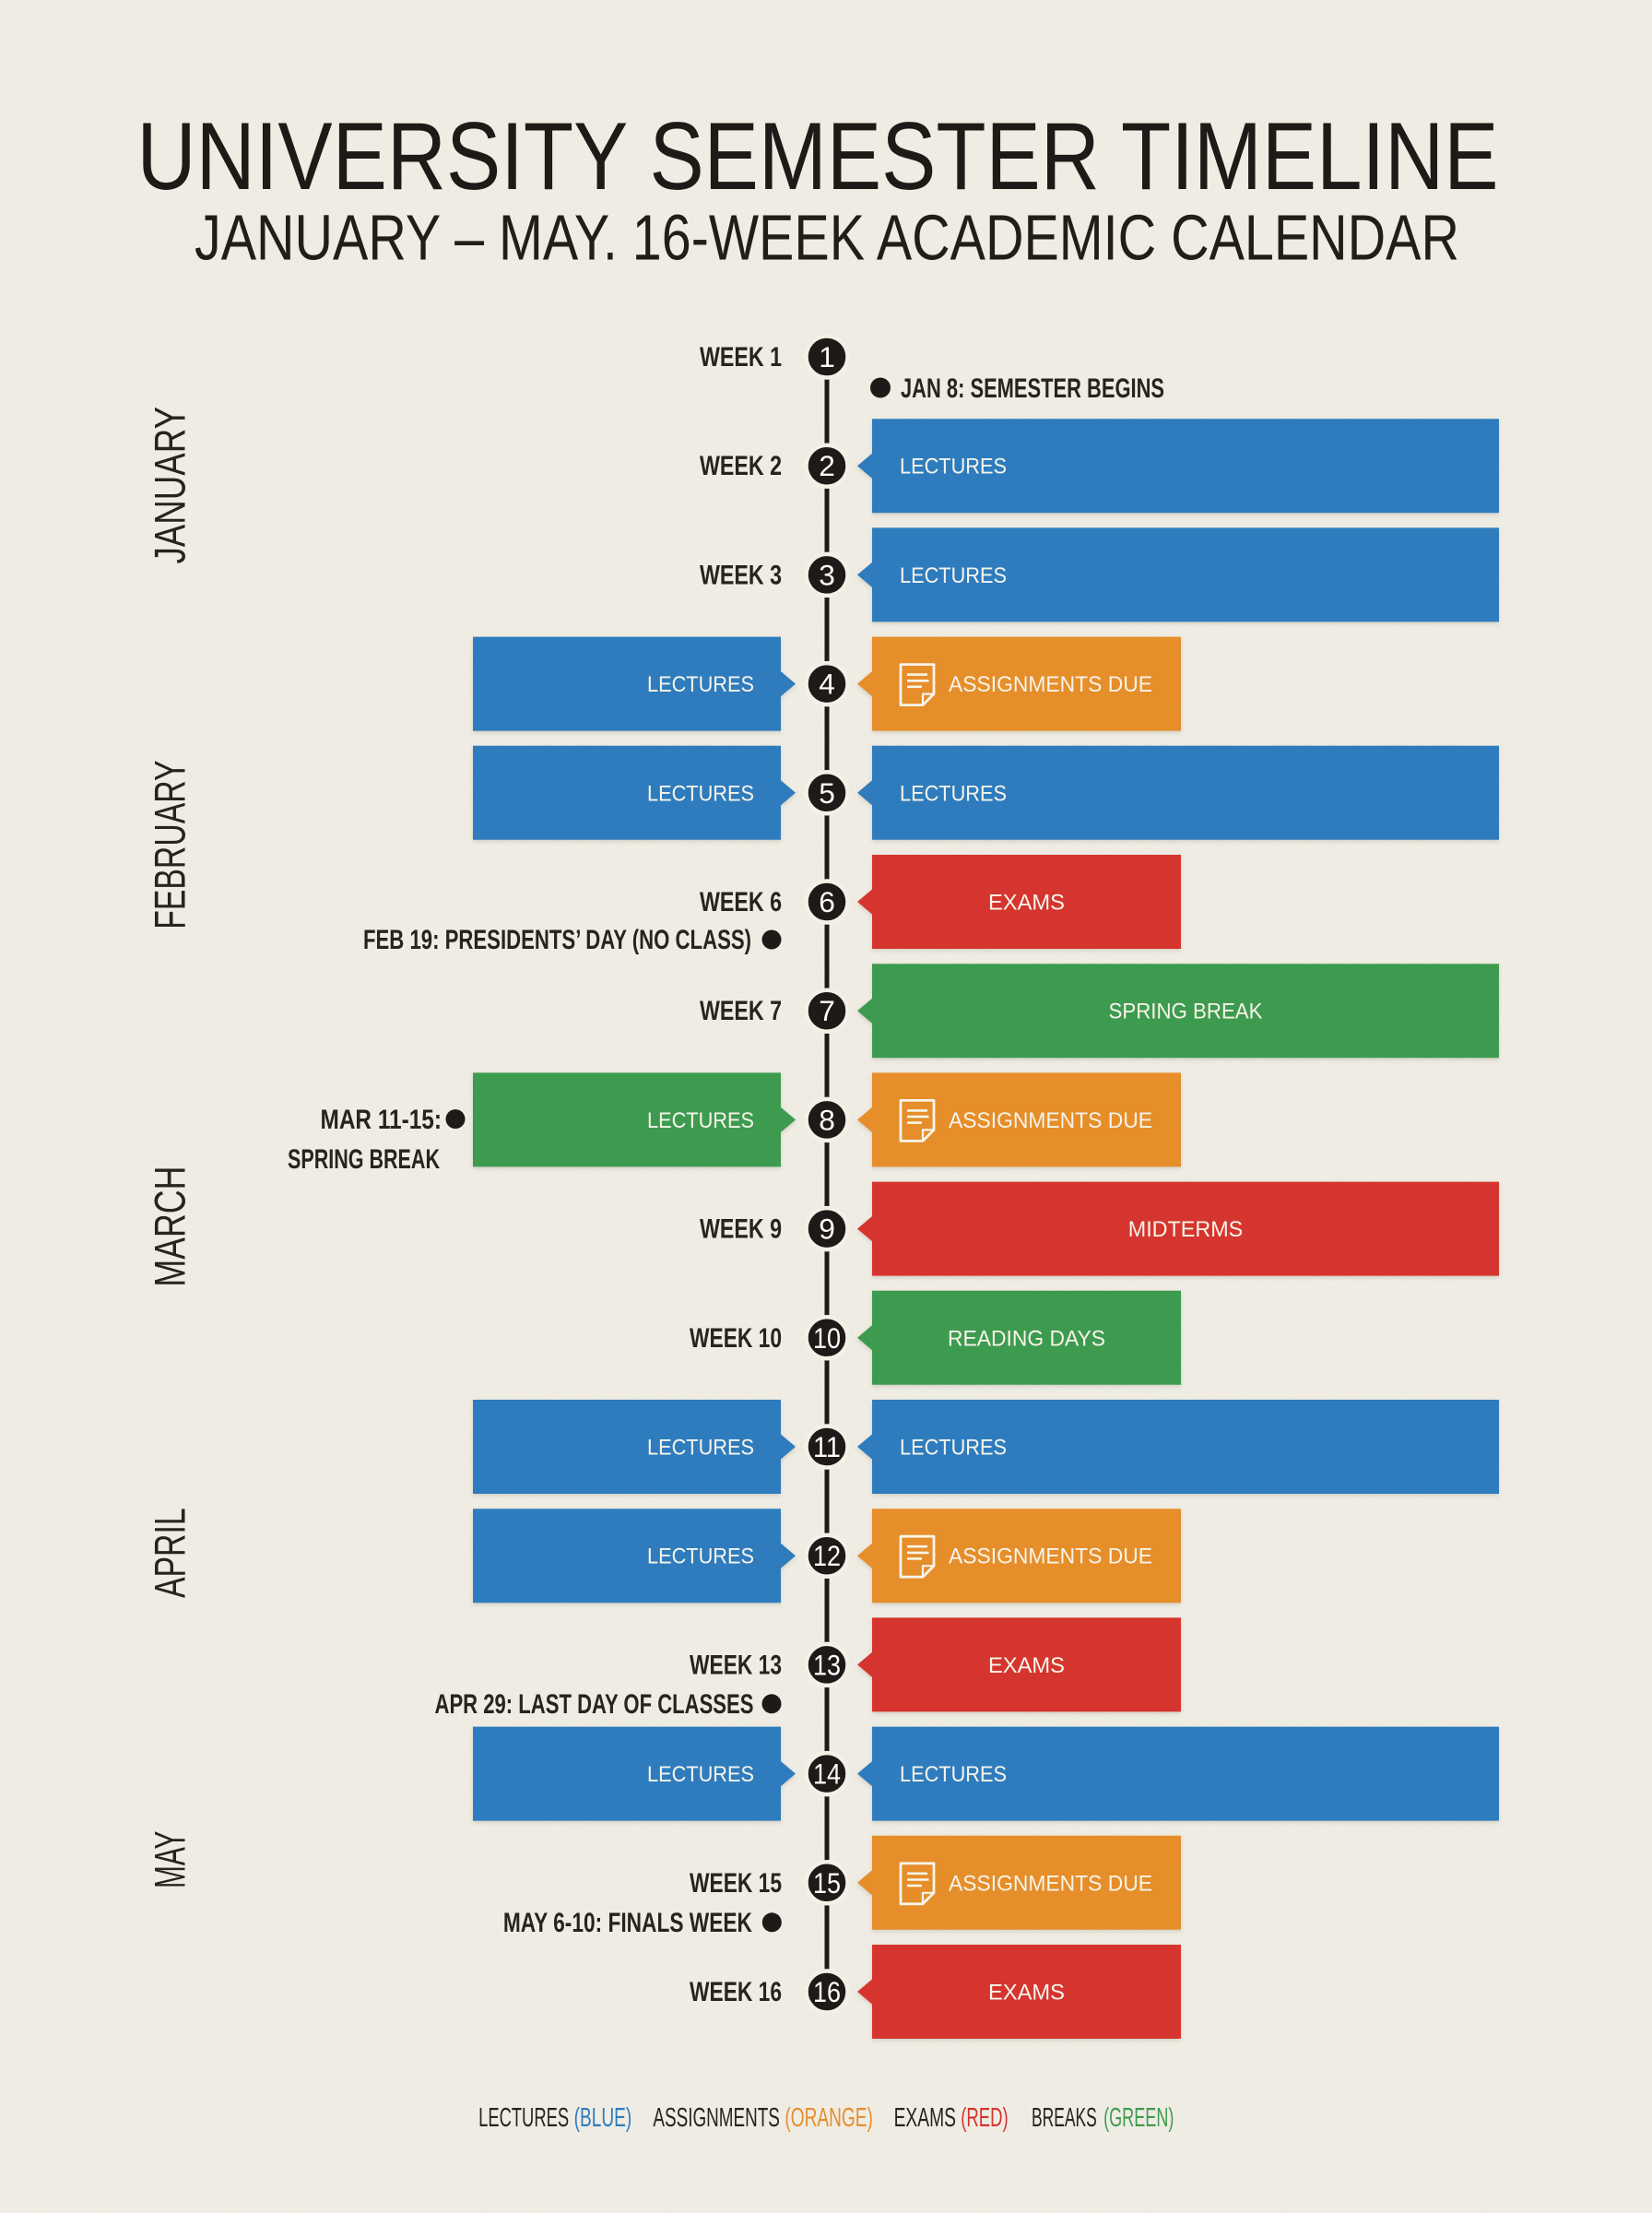  What do you see at coordinates (627, 1923) in the screenshot?
I see `svg-text: MAY 6-10: FINALS WEEK` at bounding box center [627, 1923].